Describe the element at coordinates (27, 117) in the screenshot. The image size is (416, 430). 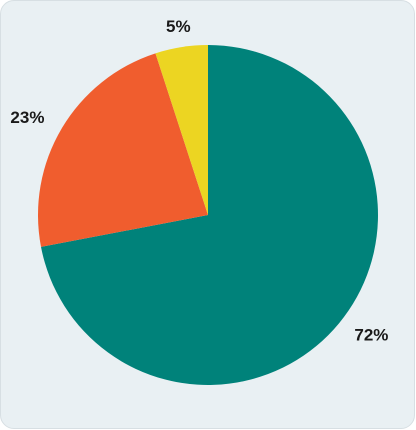
I see `pie-label-1: 23%` at that location.